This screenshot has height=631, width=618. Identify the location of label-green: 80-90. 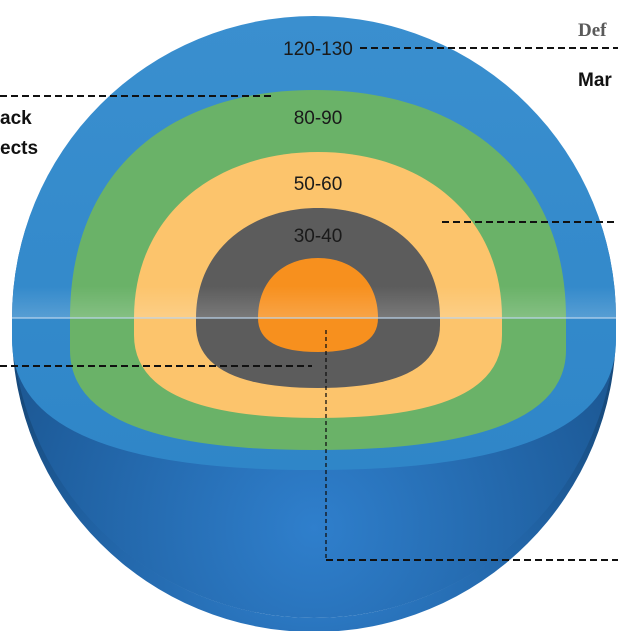
(318, 118).